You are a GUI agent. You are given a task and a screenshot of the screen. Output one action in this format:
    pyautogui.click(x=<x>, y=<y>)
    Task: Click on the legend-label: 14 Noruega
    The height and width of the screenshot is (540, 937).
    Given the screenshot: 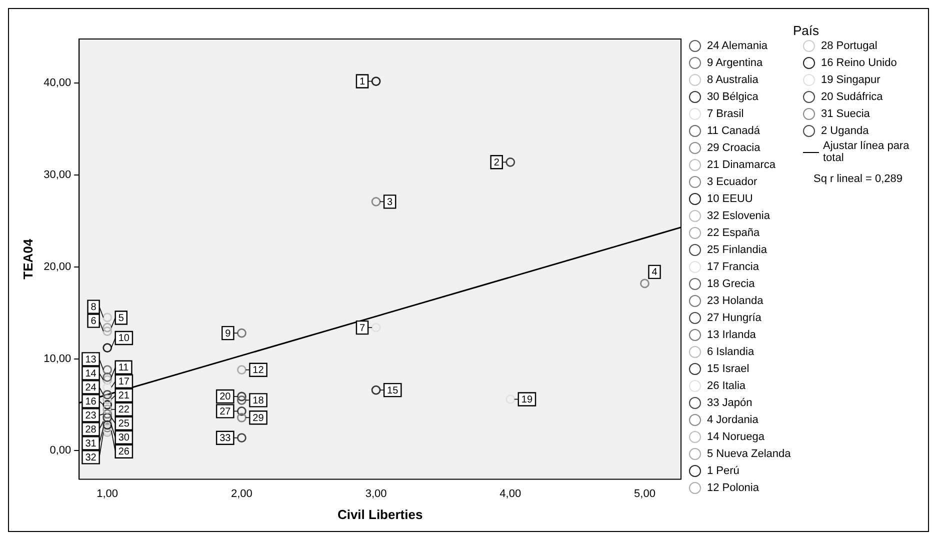 What is the action you would take?
    pyautogui.click(x=735, y=437)
    